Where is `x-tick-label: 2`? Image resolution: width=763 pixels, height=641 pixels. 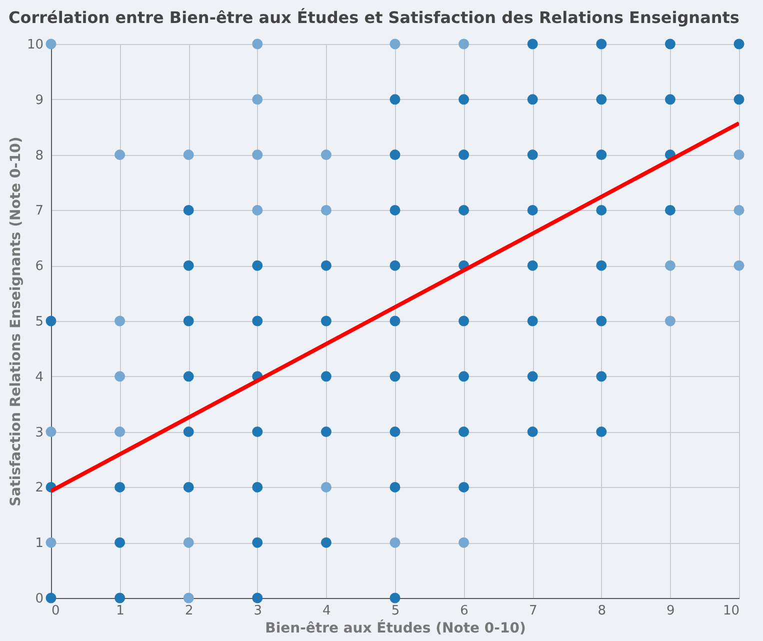
x-tick-label: 2 is located at coordinates (189, 611).